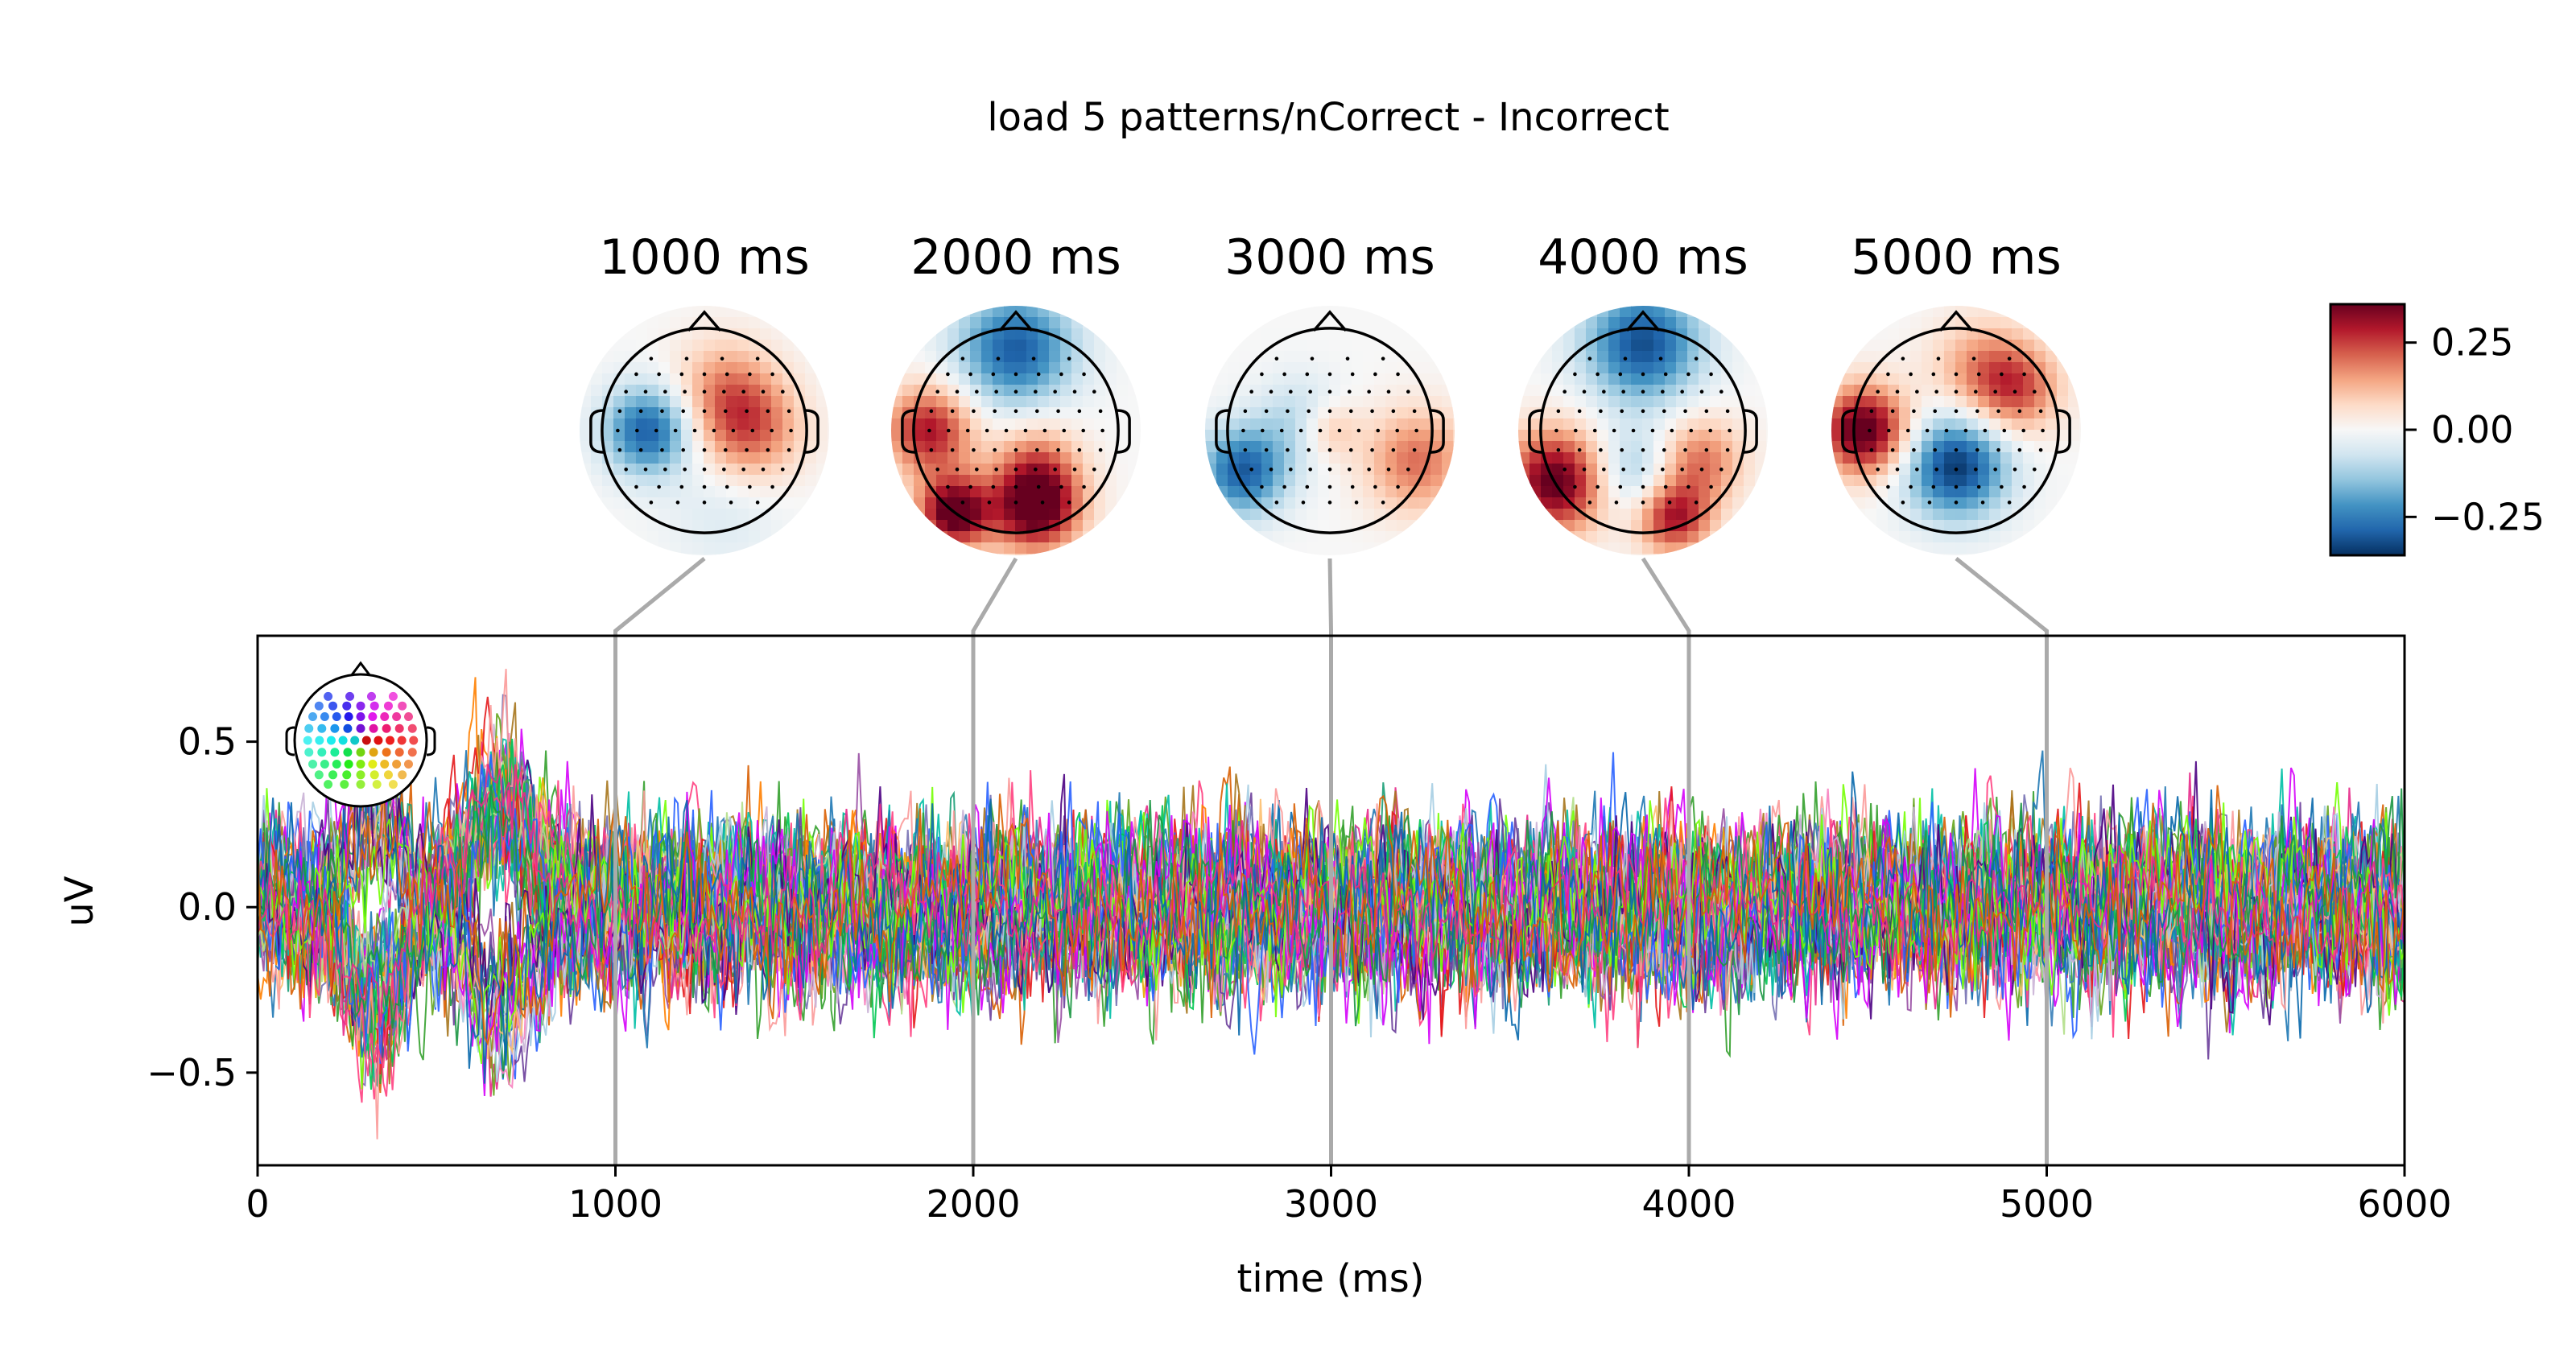 The width and height of the screenshot is (2576, 1352). Describe the element at coordinates (1956, 257) in the screenshot. I see `topomap-time-label: 5000 ms` at that location.